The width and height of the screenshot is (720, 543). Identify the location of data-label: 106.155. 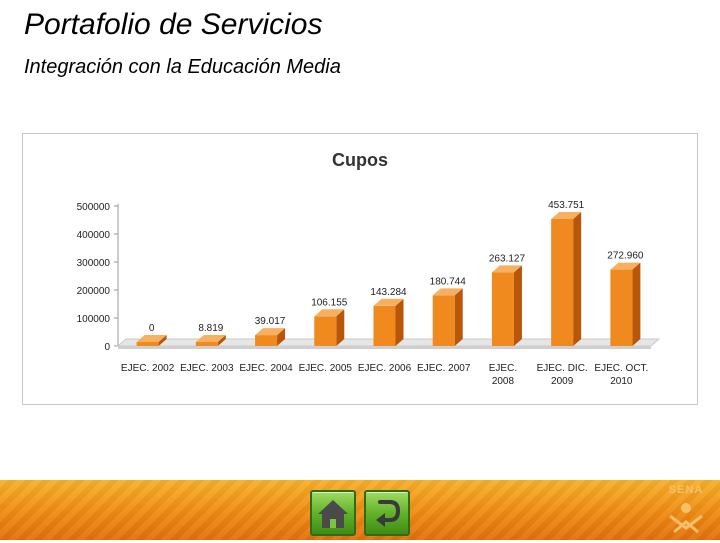
(329, 302).